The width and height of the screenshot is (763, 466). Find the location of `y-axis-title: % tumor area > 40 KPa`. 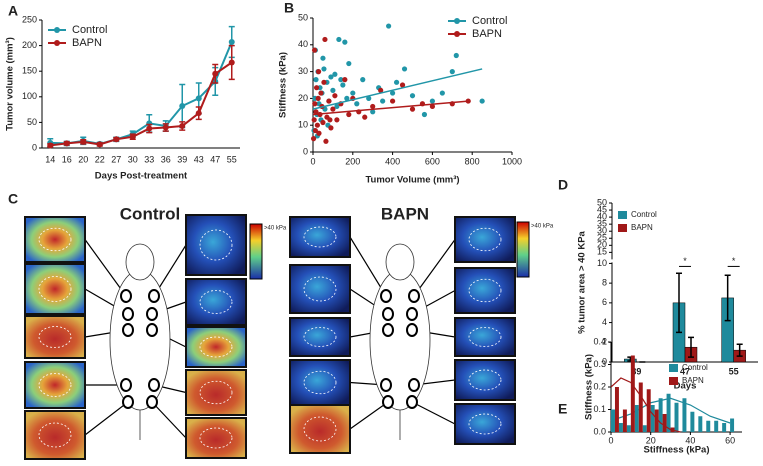

y-axis-title: % tumor area > 40 KPa is located at coordinates (582, 281).